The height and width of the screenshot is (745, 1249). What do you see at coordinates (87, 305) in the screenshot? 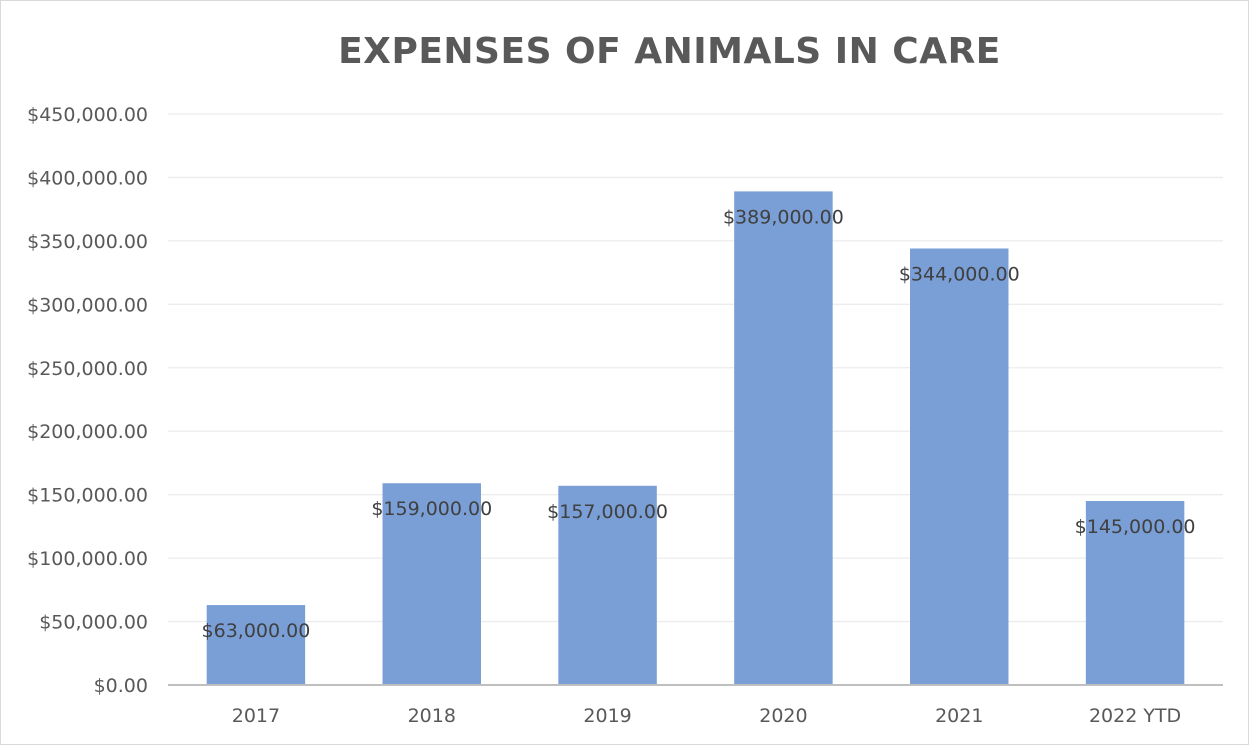
I see `y-tick-label: $300,000.00` at bounding box center [87, 305].